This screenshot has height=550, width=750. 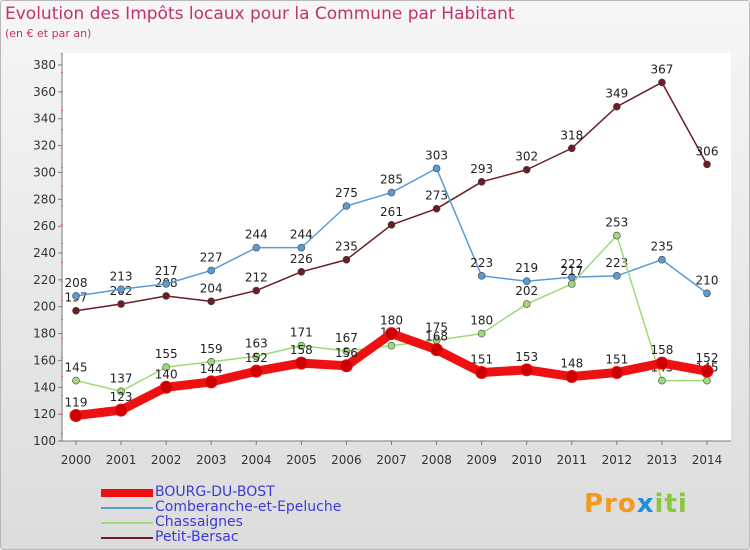 I want to click on x-tick-label: 2010, so click(x=526, y=460).